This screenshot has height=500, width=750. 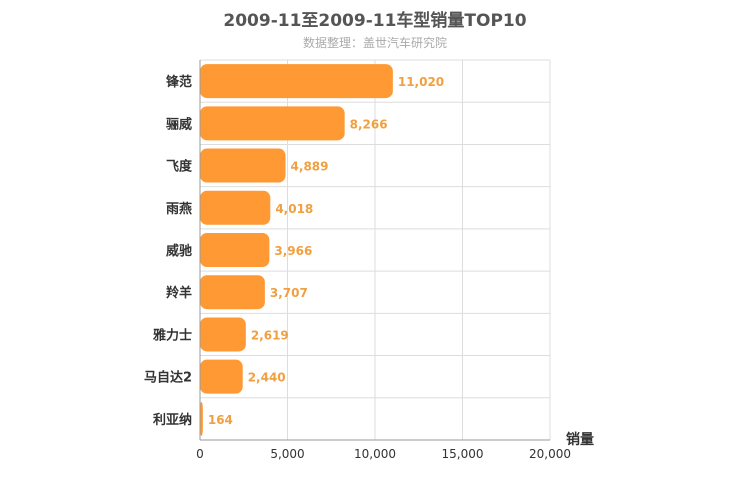 What do you see at coordinates (287, 454) in the screenshot?
I see `x-tick-label: 5,000` at bounding box center [287, 454].